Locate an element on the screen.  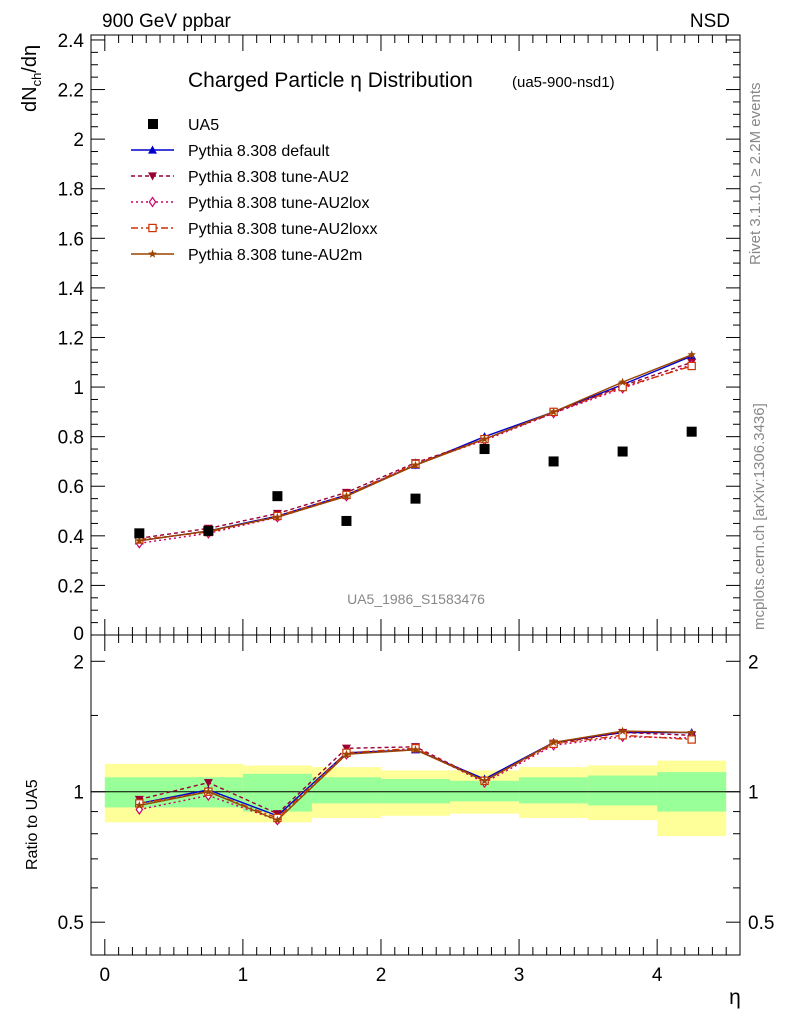
y-tick-label: 2.4 is located at coordinates (71, 41).